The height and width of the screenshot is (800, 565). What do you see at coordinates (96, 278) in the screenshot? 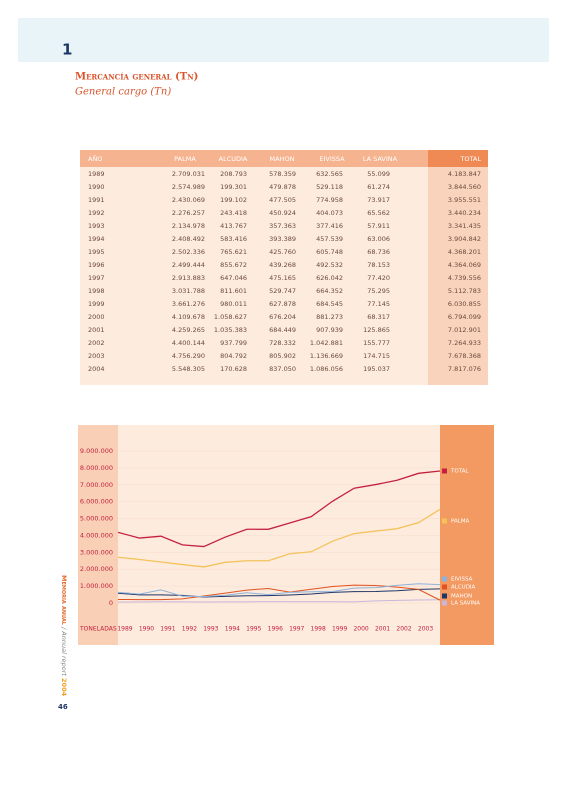
I see `cell: 1997` at bounding box center [96, 278].